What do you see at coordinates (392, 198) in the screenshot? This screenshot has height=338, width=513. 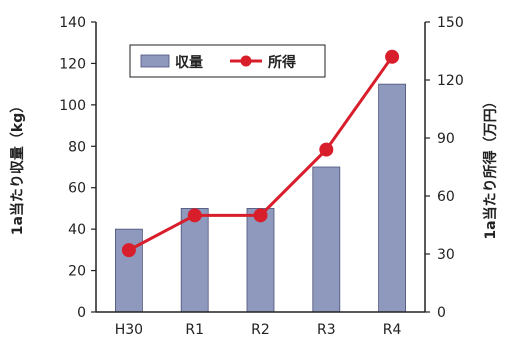 I see `bar-R4` at bounding box center [392, 198].